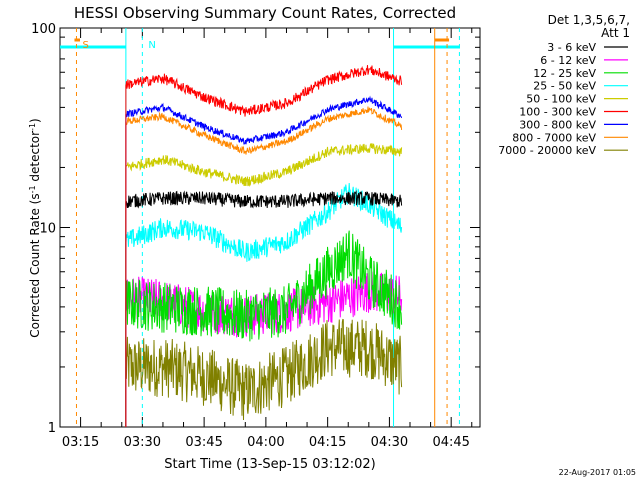  Describe the element at coordinates (589, 20) in the screenshot. I see `legend-header-line1: Det 1,3,5,6,7,` at that location.